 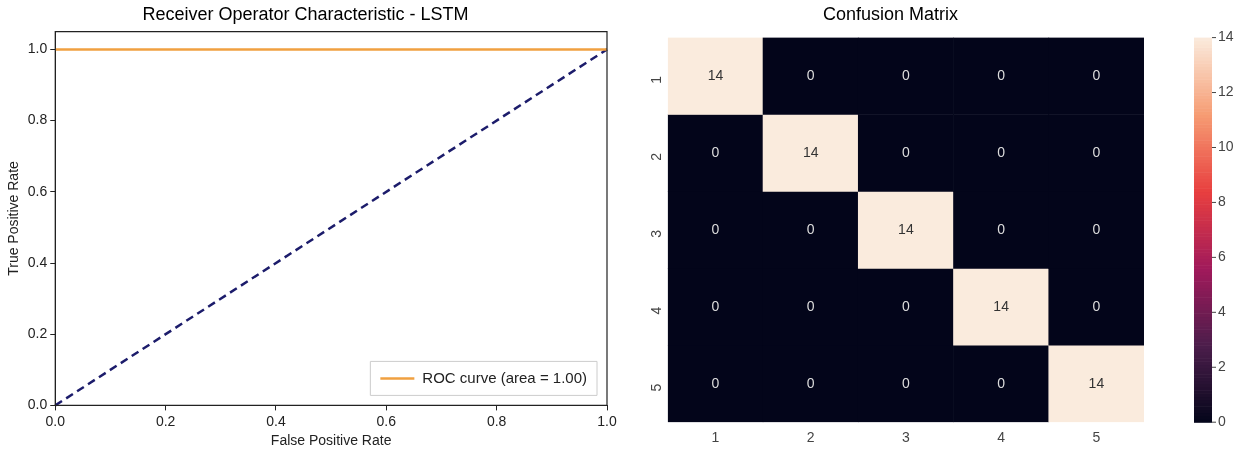 What do you see at coordinates (37, 333) in the screenshot?
I see `y-tick-label: 0.2` at bounding box center [37, 333].